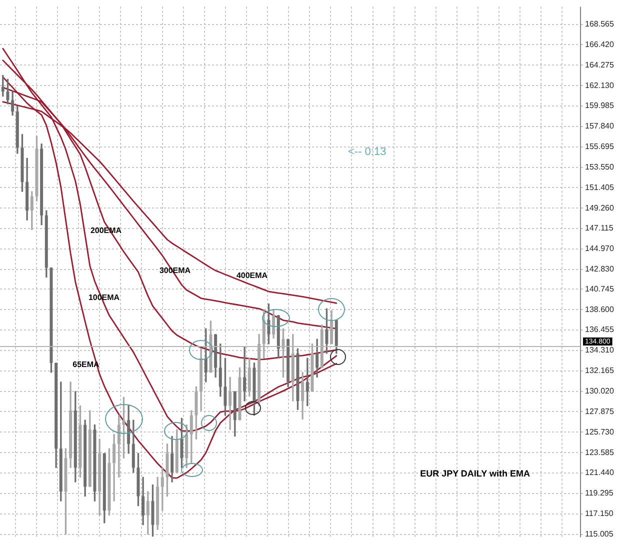  Describe the element at coordinates (599, 431) in the screenshot. I see `y-tick-label: 125.730` at that location.